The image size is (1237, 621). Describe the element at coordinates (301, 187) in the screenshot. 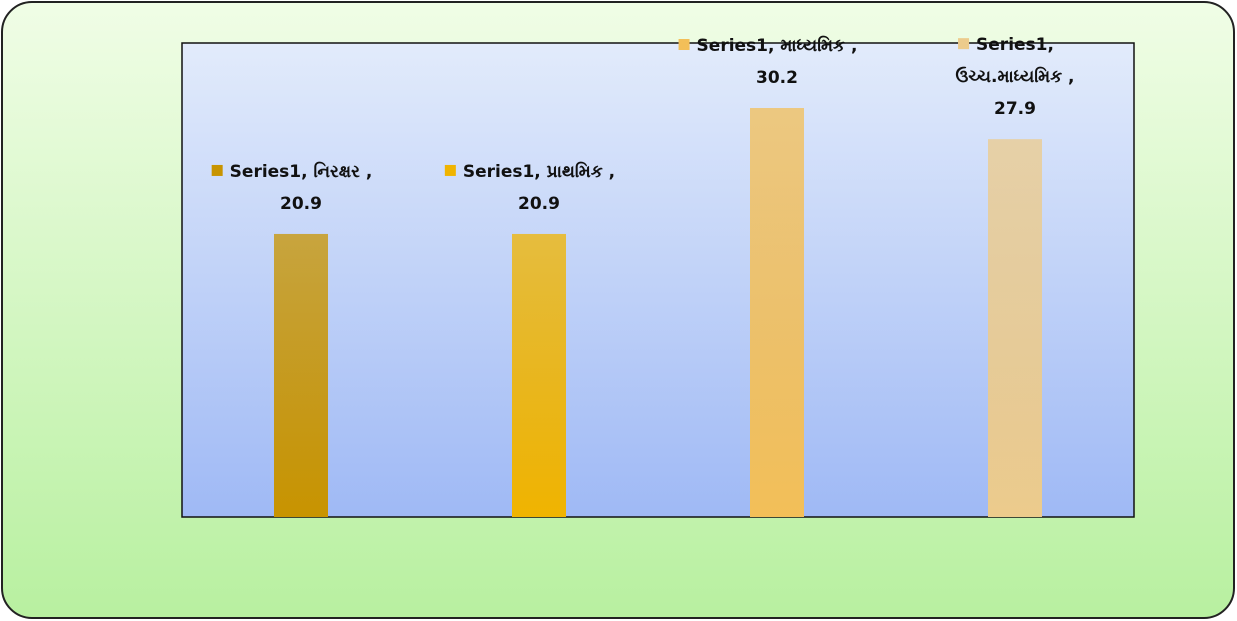

I see `data-label: Series1, નિરક્ષર , 20.9` at that location.